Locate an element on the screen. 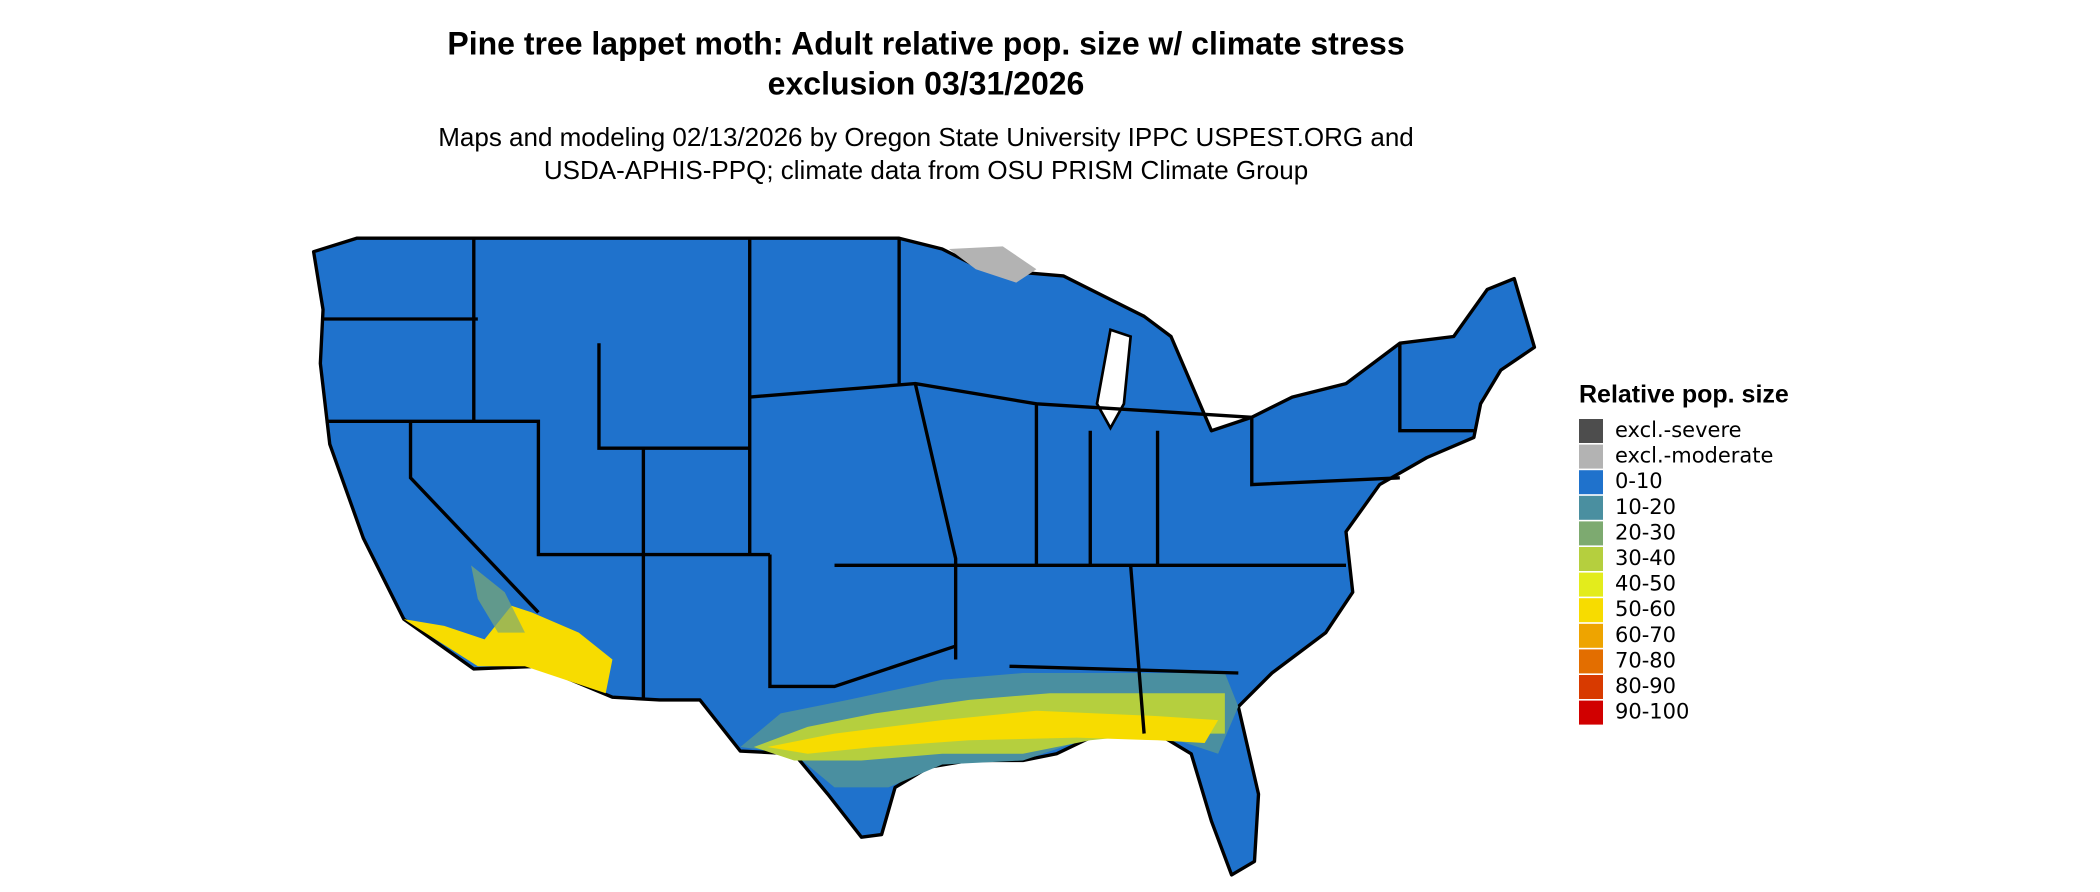 The image size is (2100, 892). legend-label: 40-50 is located at coordinates (1645, 584).